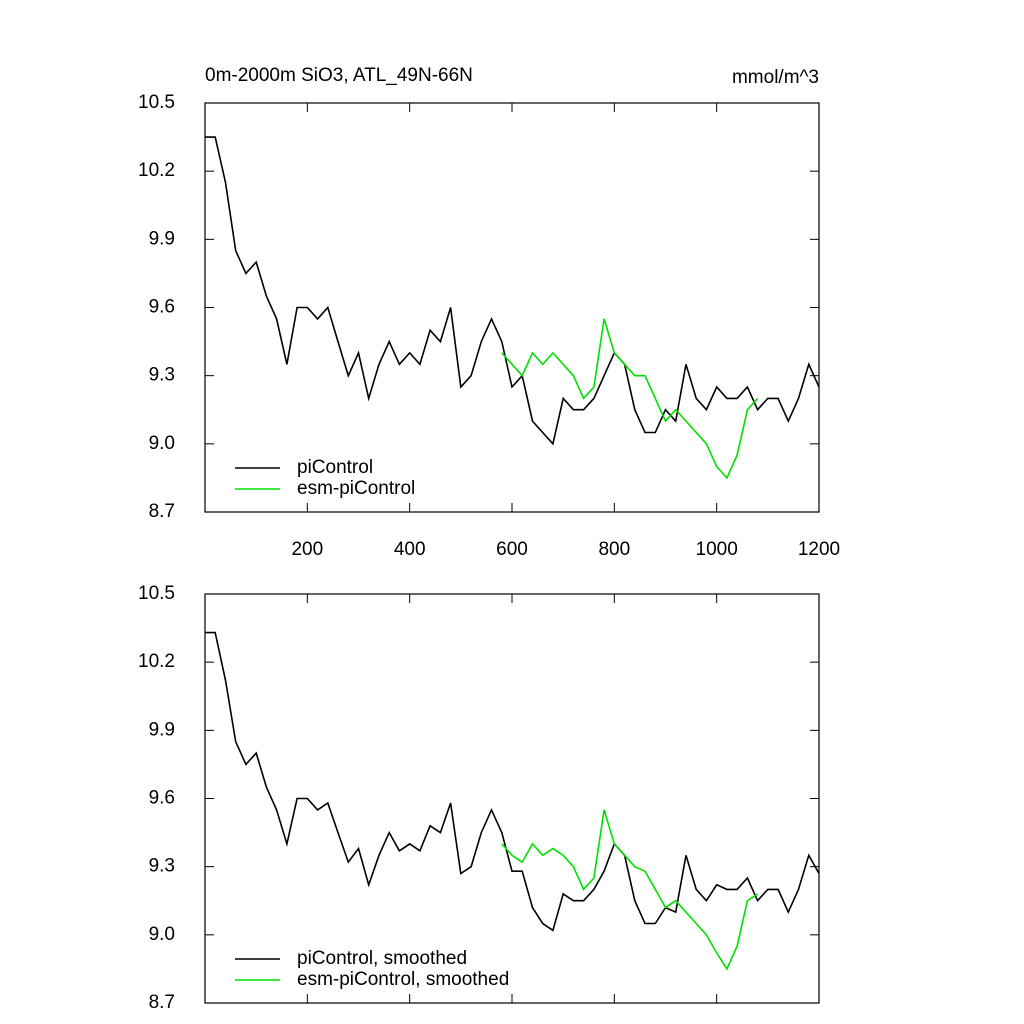 The width and height of the screenshot is (1024, 1024). I want to click on legend-label: esm-piControl, smoothed, so click(403, 979).